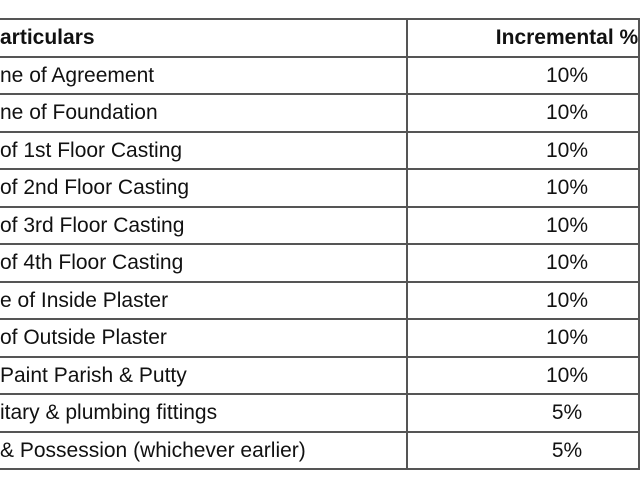 This screenshot has height=480, width=640. I want to click on header-cell: articulars, so click(47, 37).